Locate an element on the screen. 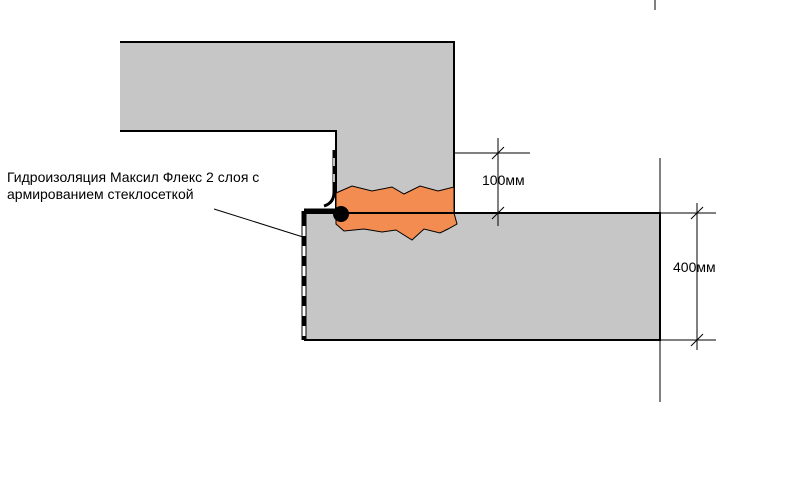  annotation-line2: армированием стеклосеткой is located at coordinates (100, 194).